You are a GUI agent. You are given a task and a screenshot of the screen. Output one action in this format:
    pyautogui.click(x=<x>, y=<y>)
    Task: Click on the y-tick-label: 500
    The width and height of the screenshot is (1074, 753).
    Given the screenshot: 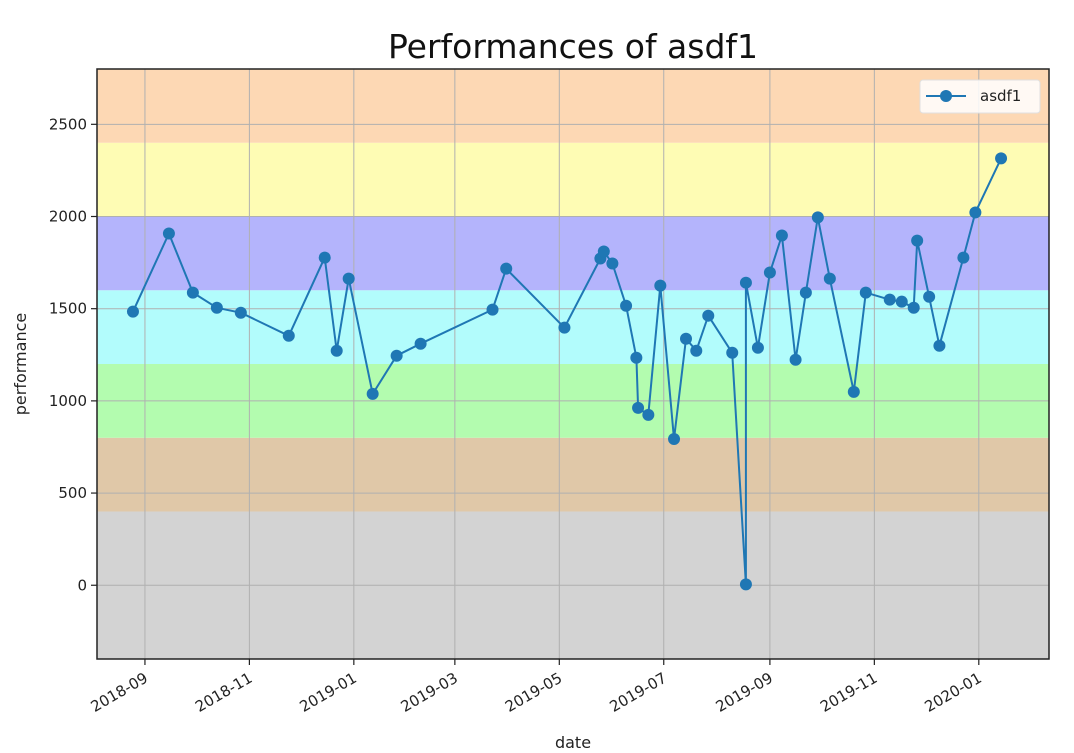 What is the action you would take?
    pyautogui.click(x=72, y=493)
    